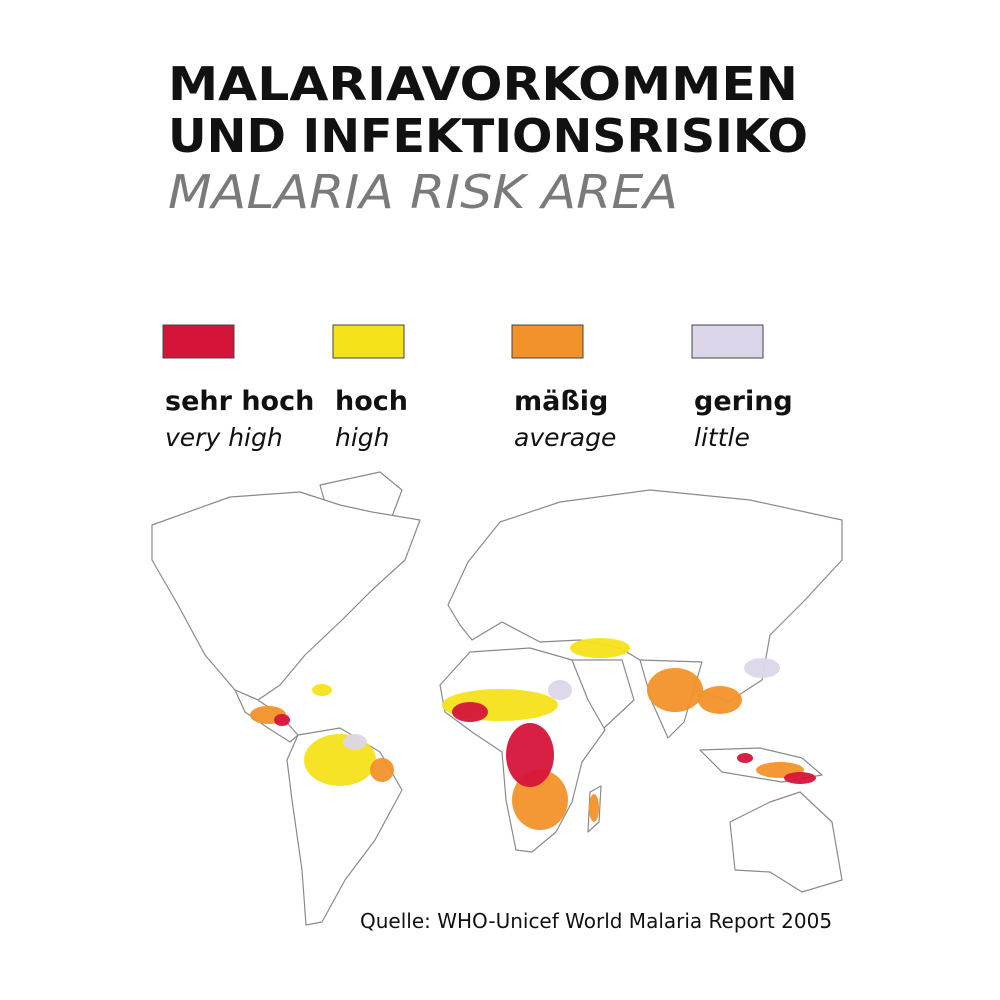 The image size is (1000, 1000). Describe the element at coordinates (362, 437) in the screenshot. I see `legend-label-en: high` at that location.